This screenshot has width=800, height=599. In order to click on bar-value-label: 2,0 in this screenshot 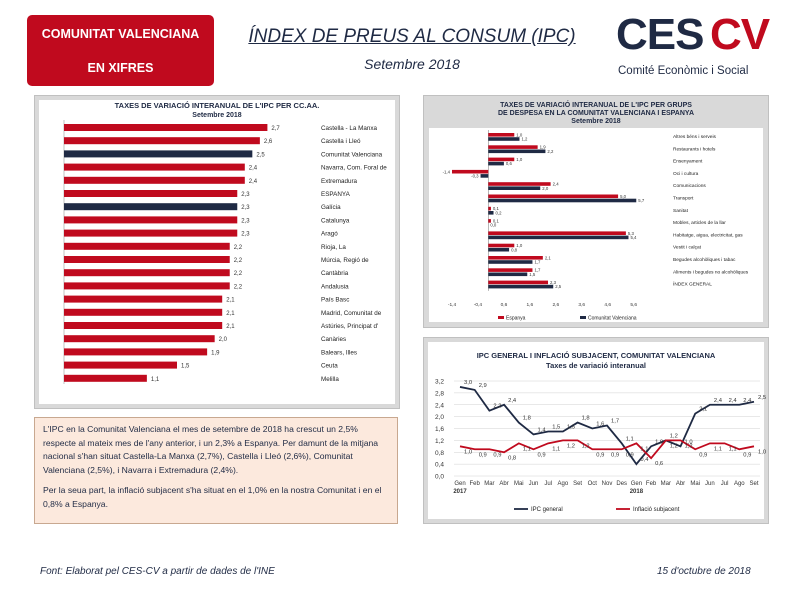, I will do `click(545, 188)`.